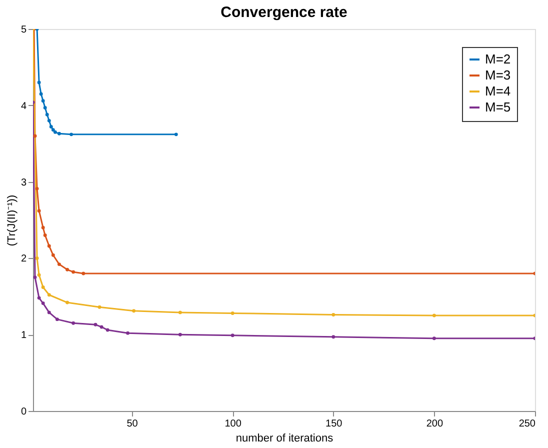  Describe the element at coordinates (284, 12) in the screenshot. I see `chart-title: Convergence rate` at that location.